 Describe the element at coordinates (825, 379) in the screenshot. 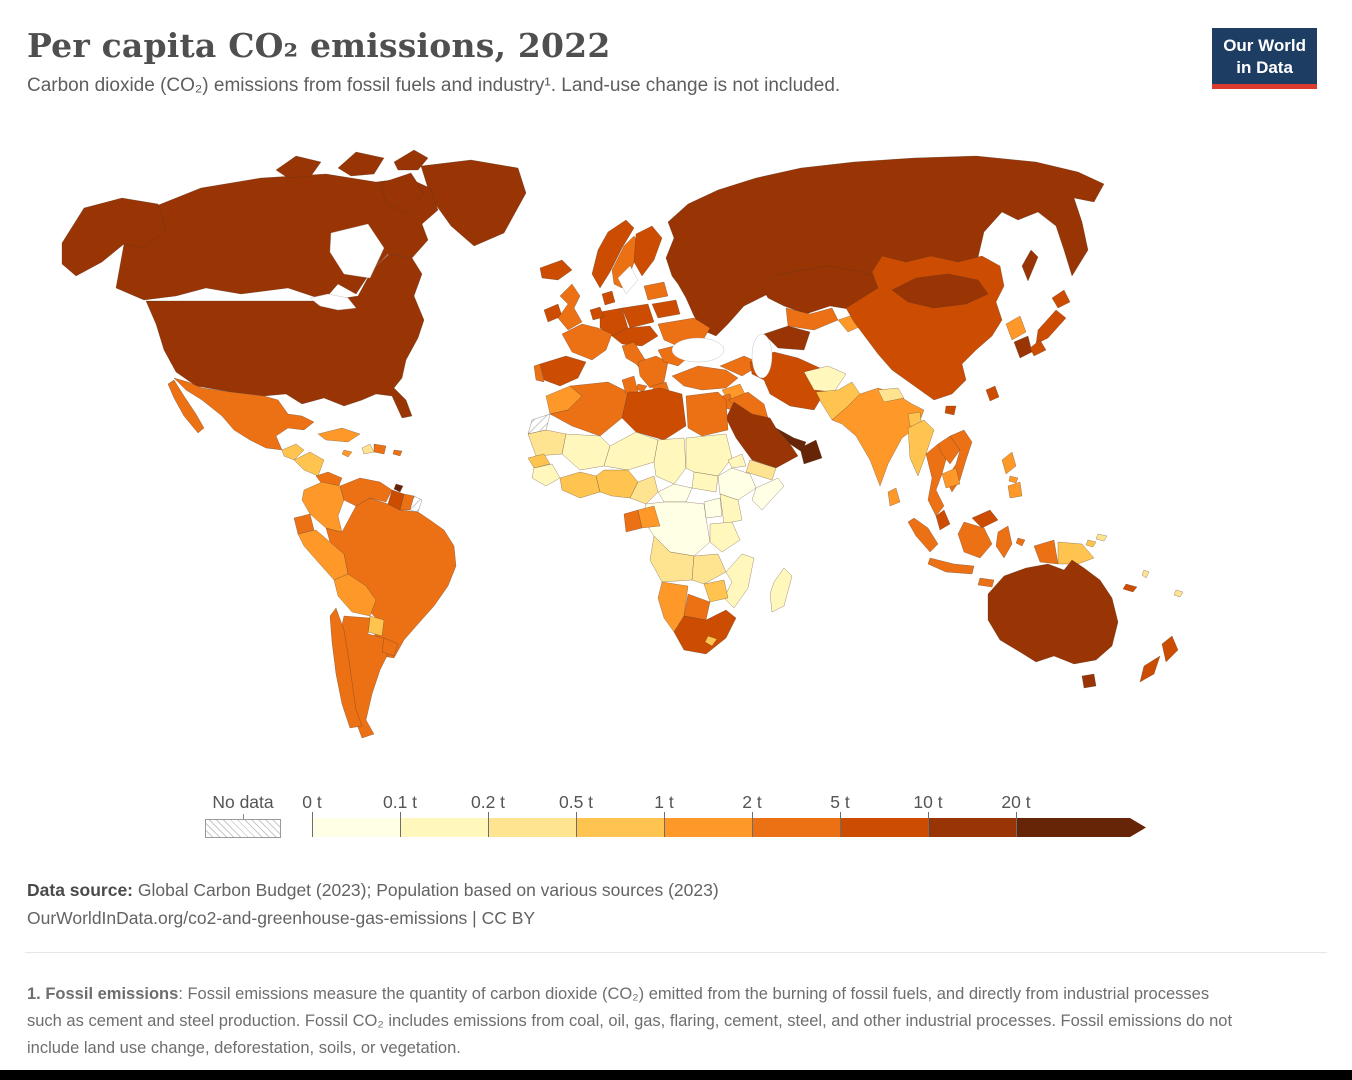

I see `map-region-afghanistan` at that location.